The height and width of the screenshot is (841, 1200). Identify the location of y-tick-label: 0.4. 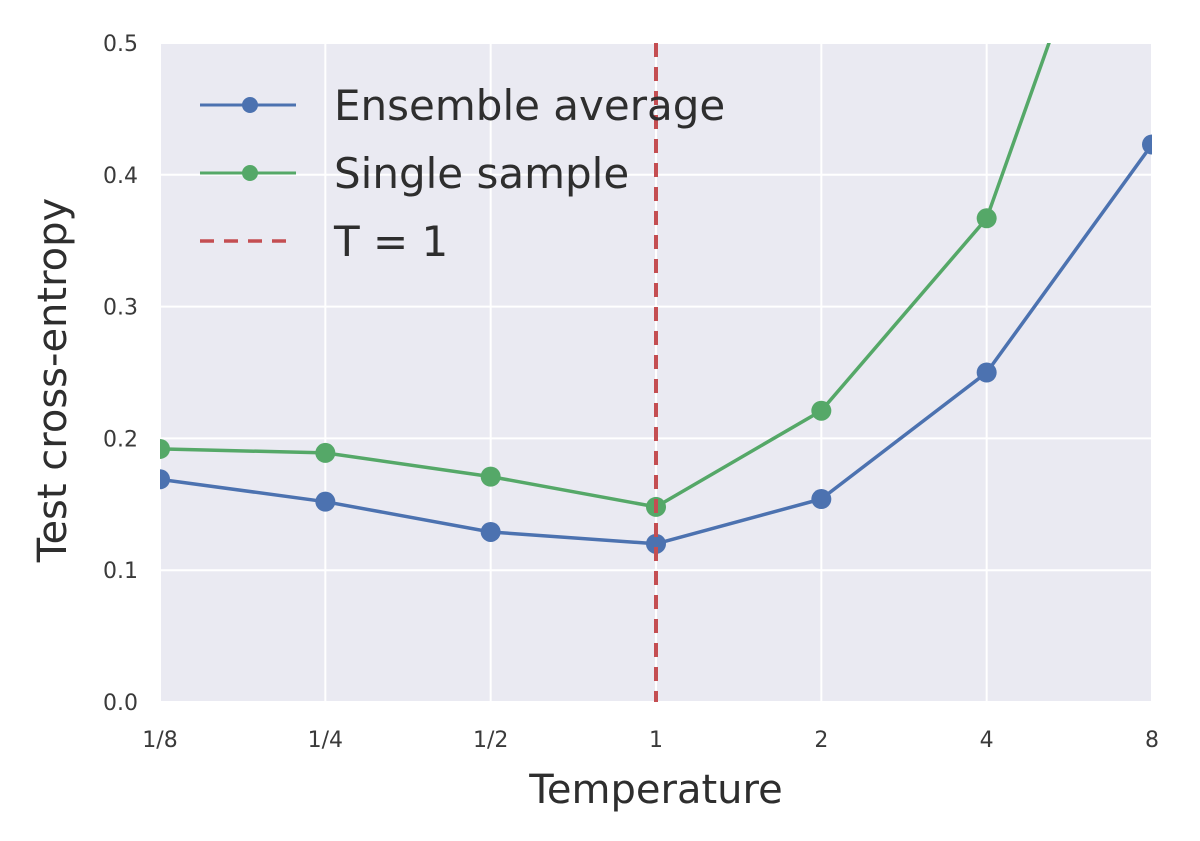
(120, 176).